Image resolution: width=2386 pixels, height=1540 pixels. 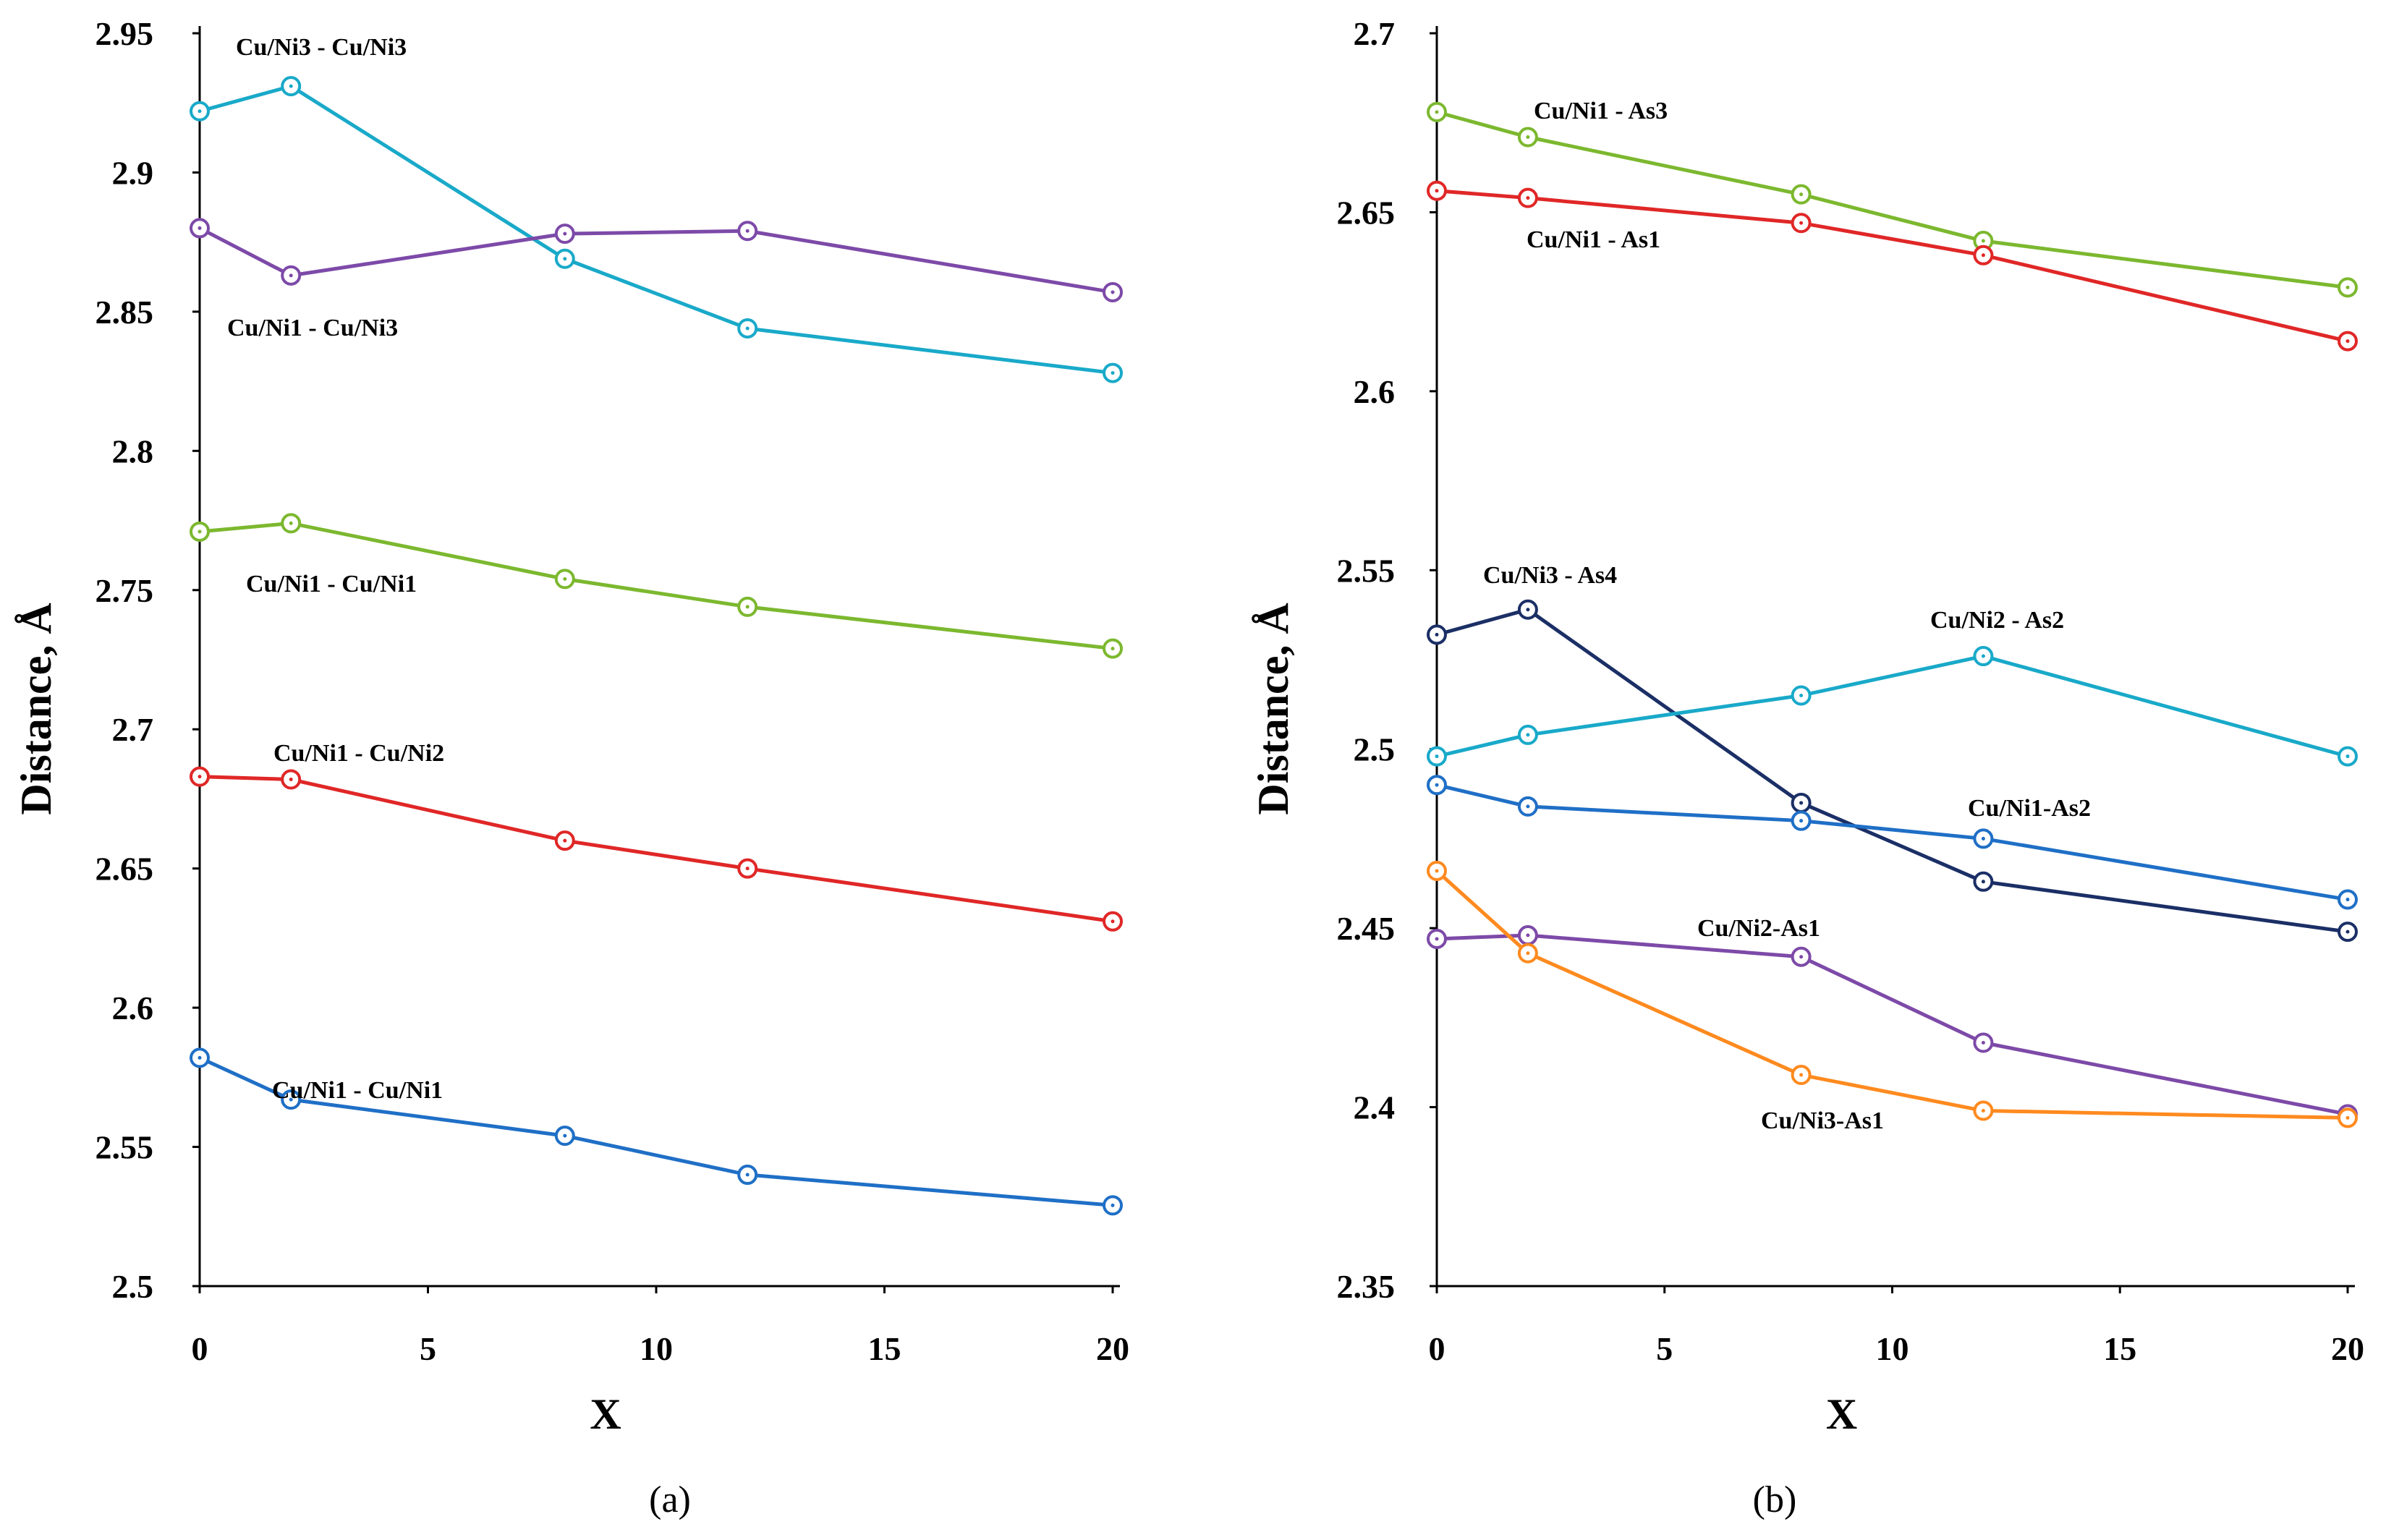 I want to click on series-line-cu-ni3-as4, so click(x=1892, y=771).